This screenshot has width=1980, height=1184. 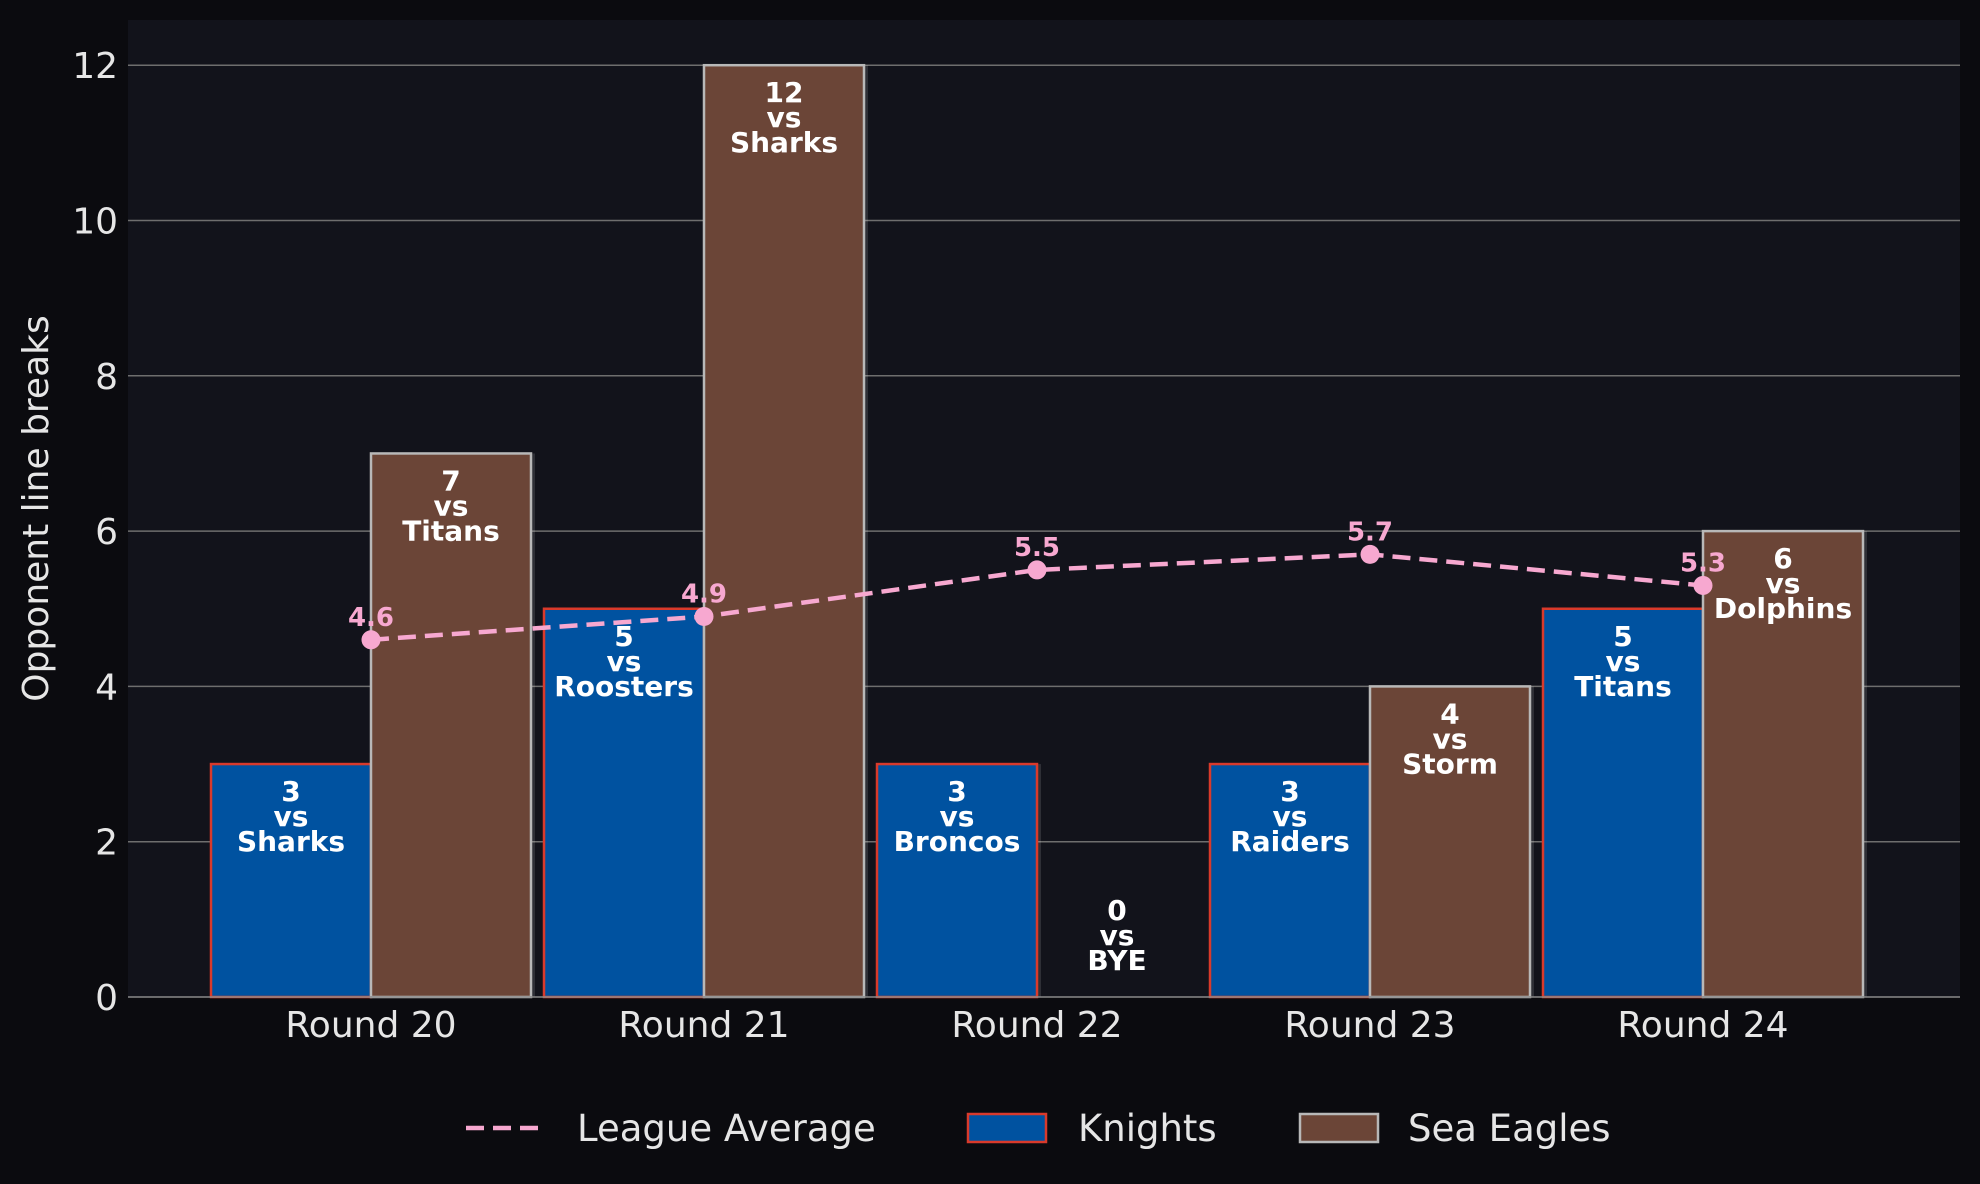 I want to click on x-tick-label: Round 21, so click(x=703, y=1025).